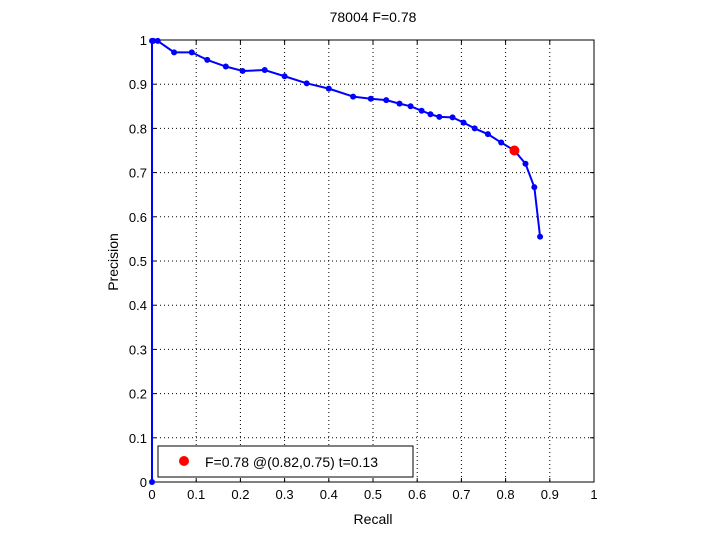 This screenshot has width=720, height=540. I want to click on x-tick-labels: 0 0.1 0.2 0.3 0.4 0.5 0.6 0.7 0.8 0.9 1, so click(372, 494).